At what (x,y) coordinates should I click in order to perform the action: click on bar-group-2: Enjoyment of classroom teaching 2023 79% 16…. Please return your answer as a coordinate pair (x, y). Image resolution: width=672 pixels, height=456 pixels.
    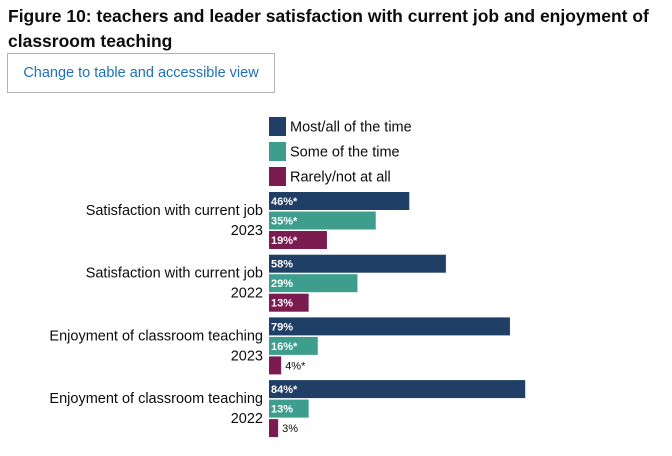
    Looking at the image, I should click on (279, 346).